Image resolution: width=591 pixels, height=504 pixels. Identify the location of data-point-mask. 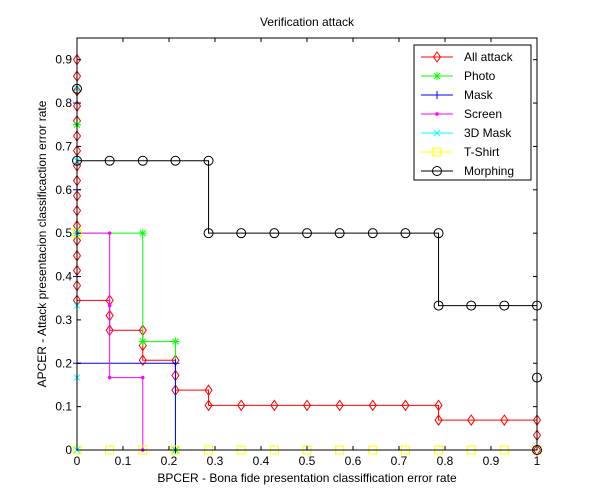
(175, 363).